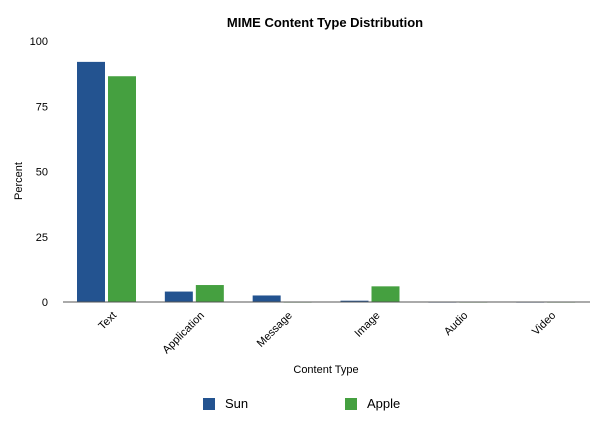  What do you see at coordinates (456, 324) in the screenshot?
I see `x-tick-label-audio: Audio` at bounding box center [456, 324].